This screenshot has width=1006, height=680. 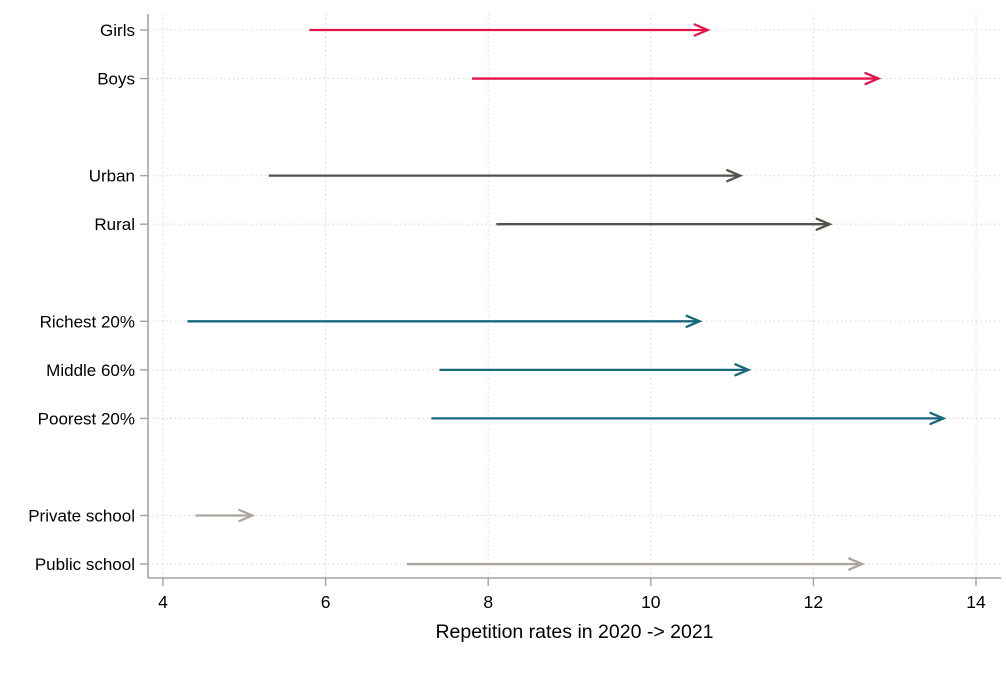 What do you see at coordinates (651, 602) in the screenshot?
I see `x-tick-label-10: 10` at bounding box center [651, 602].